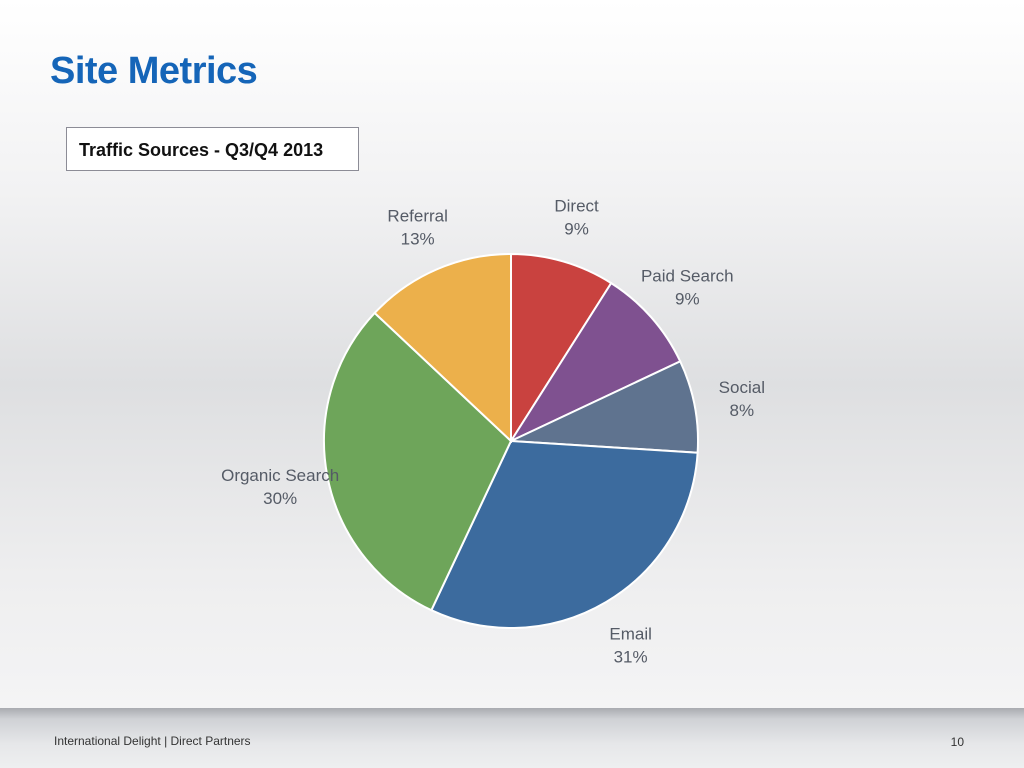 This screenshot has height=768, width=1024. What do you see at coordinates (576, 205) in the screenshot?
I see `slice-label-direct: Direct` at bounding box center [576, 205].